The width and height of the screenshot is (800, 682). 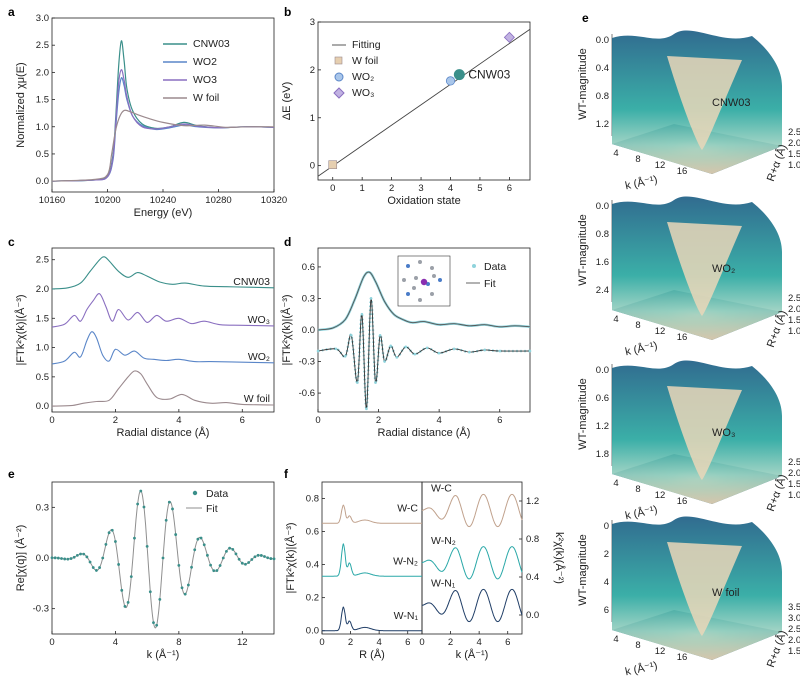 What do you see at coordinates (583, 84) in the screenshot?
I see `wt-z-label: WT-magnitude` at bounding box center [583, 84].